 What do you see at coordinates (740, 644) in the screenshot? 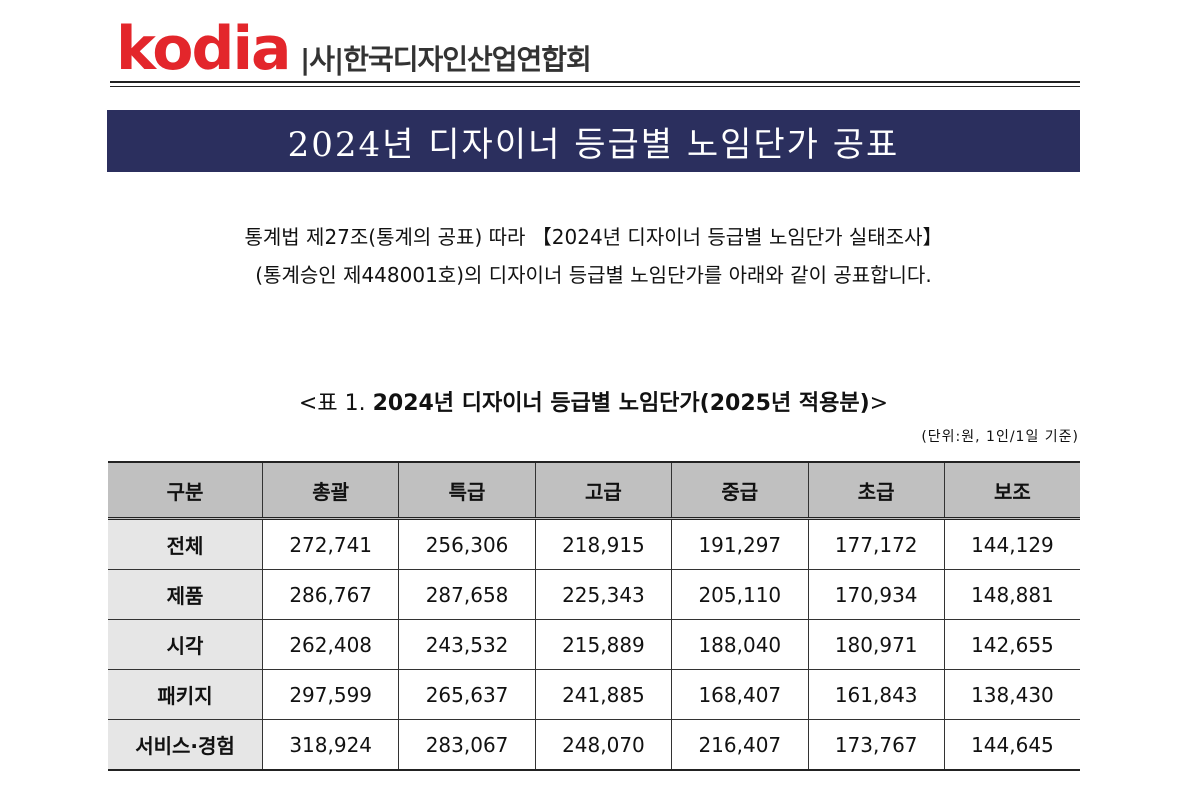
I see `cell: 188,040` at bounding box center [740, 644].